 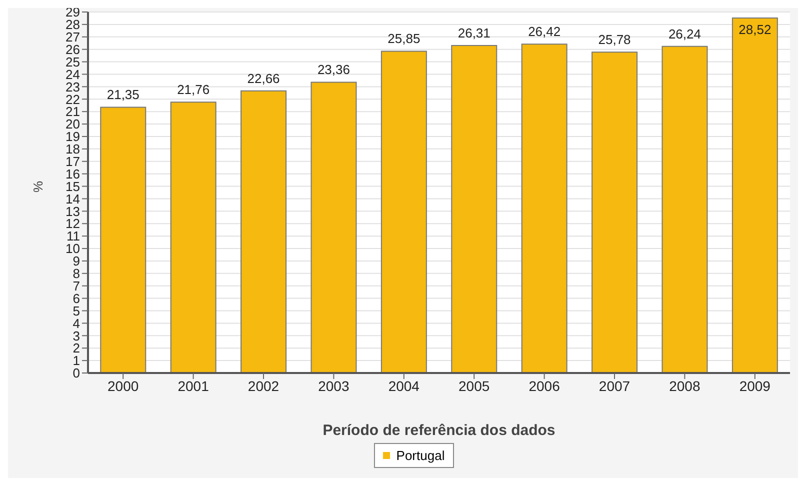 I want to click on y-tick-label: 20, so click(x=73, y=124).